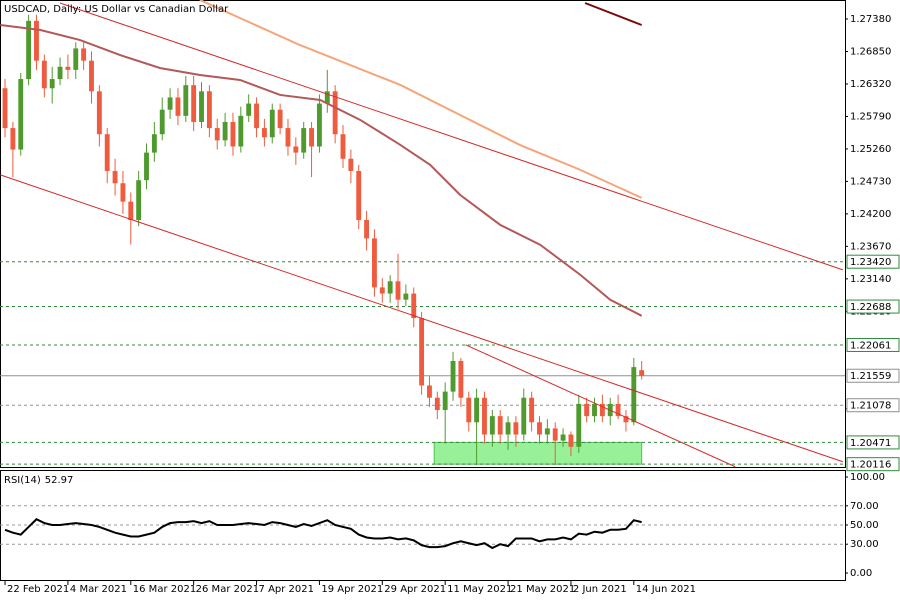 The image size is (900, 600). Describe the element at coordinates (864, 544) in the screenshot. I see `y-tick-label: 30.00` at that location.